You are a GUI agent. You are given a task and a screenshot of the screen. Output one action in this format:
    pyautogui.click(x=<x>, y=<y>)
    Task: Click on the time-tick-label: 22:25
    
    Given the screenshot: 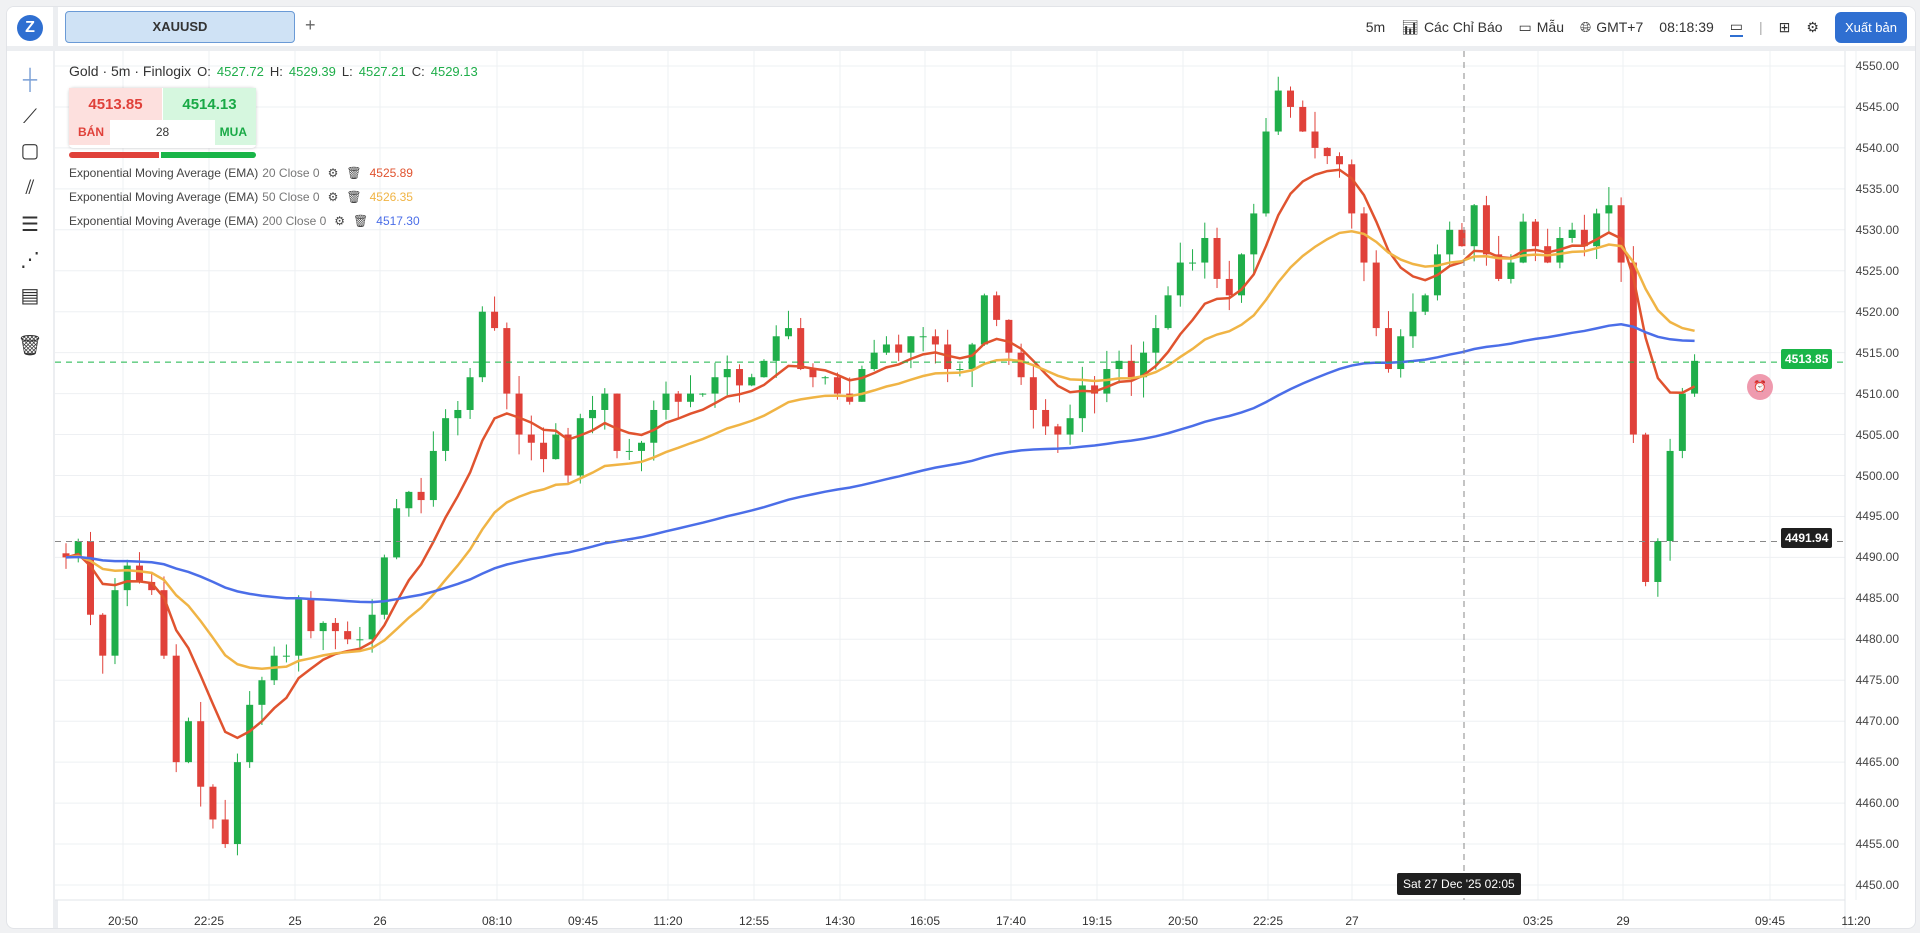 What is the action you would take?
    pyautogui.click(x=1268, y=921)
    